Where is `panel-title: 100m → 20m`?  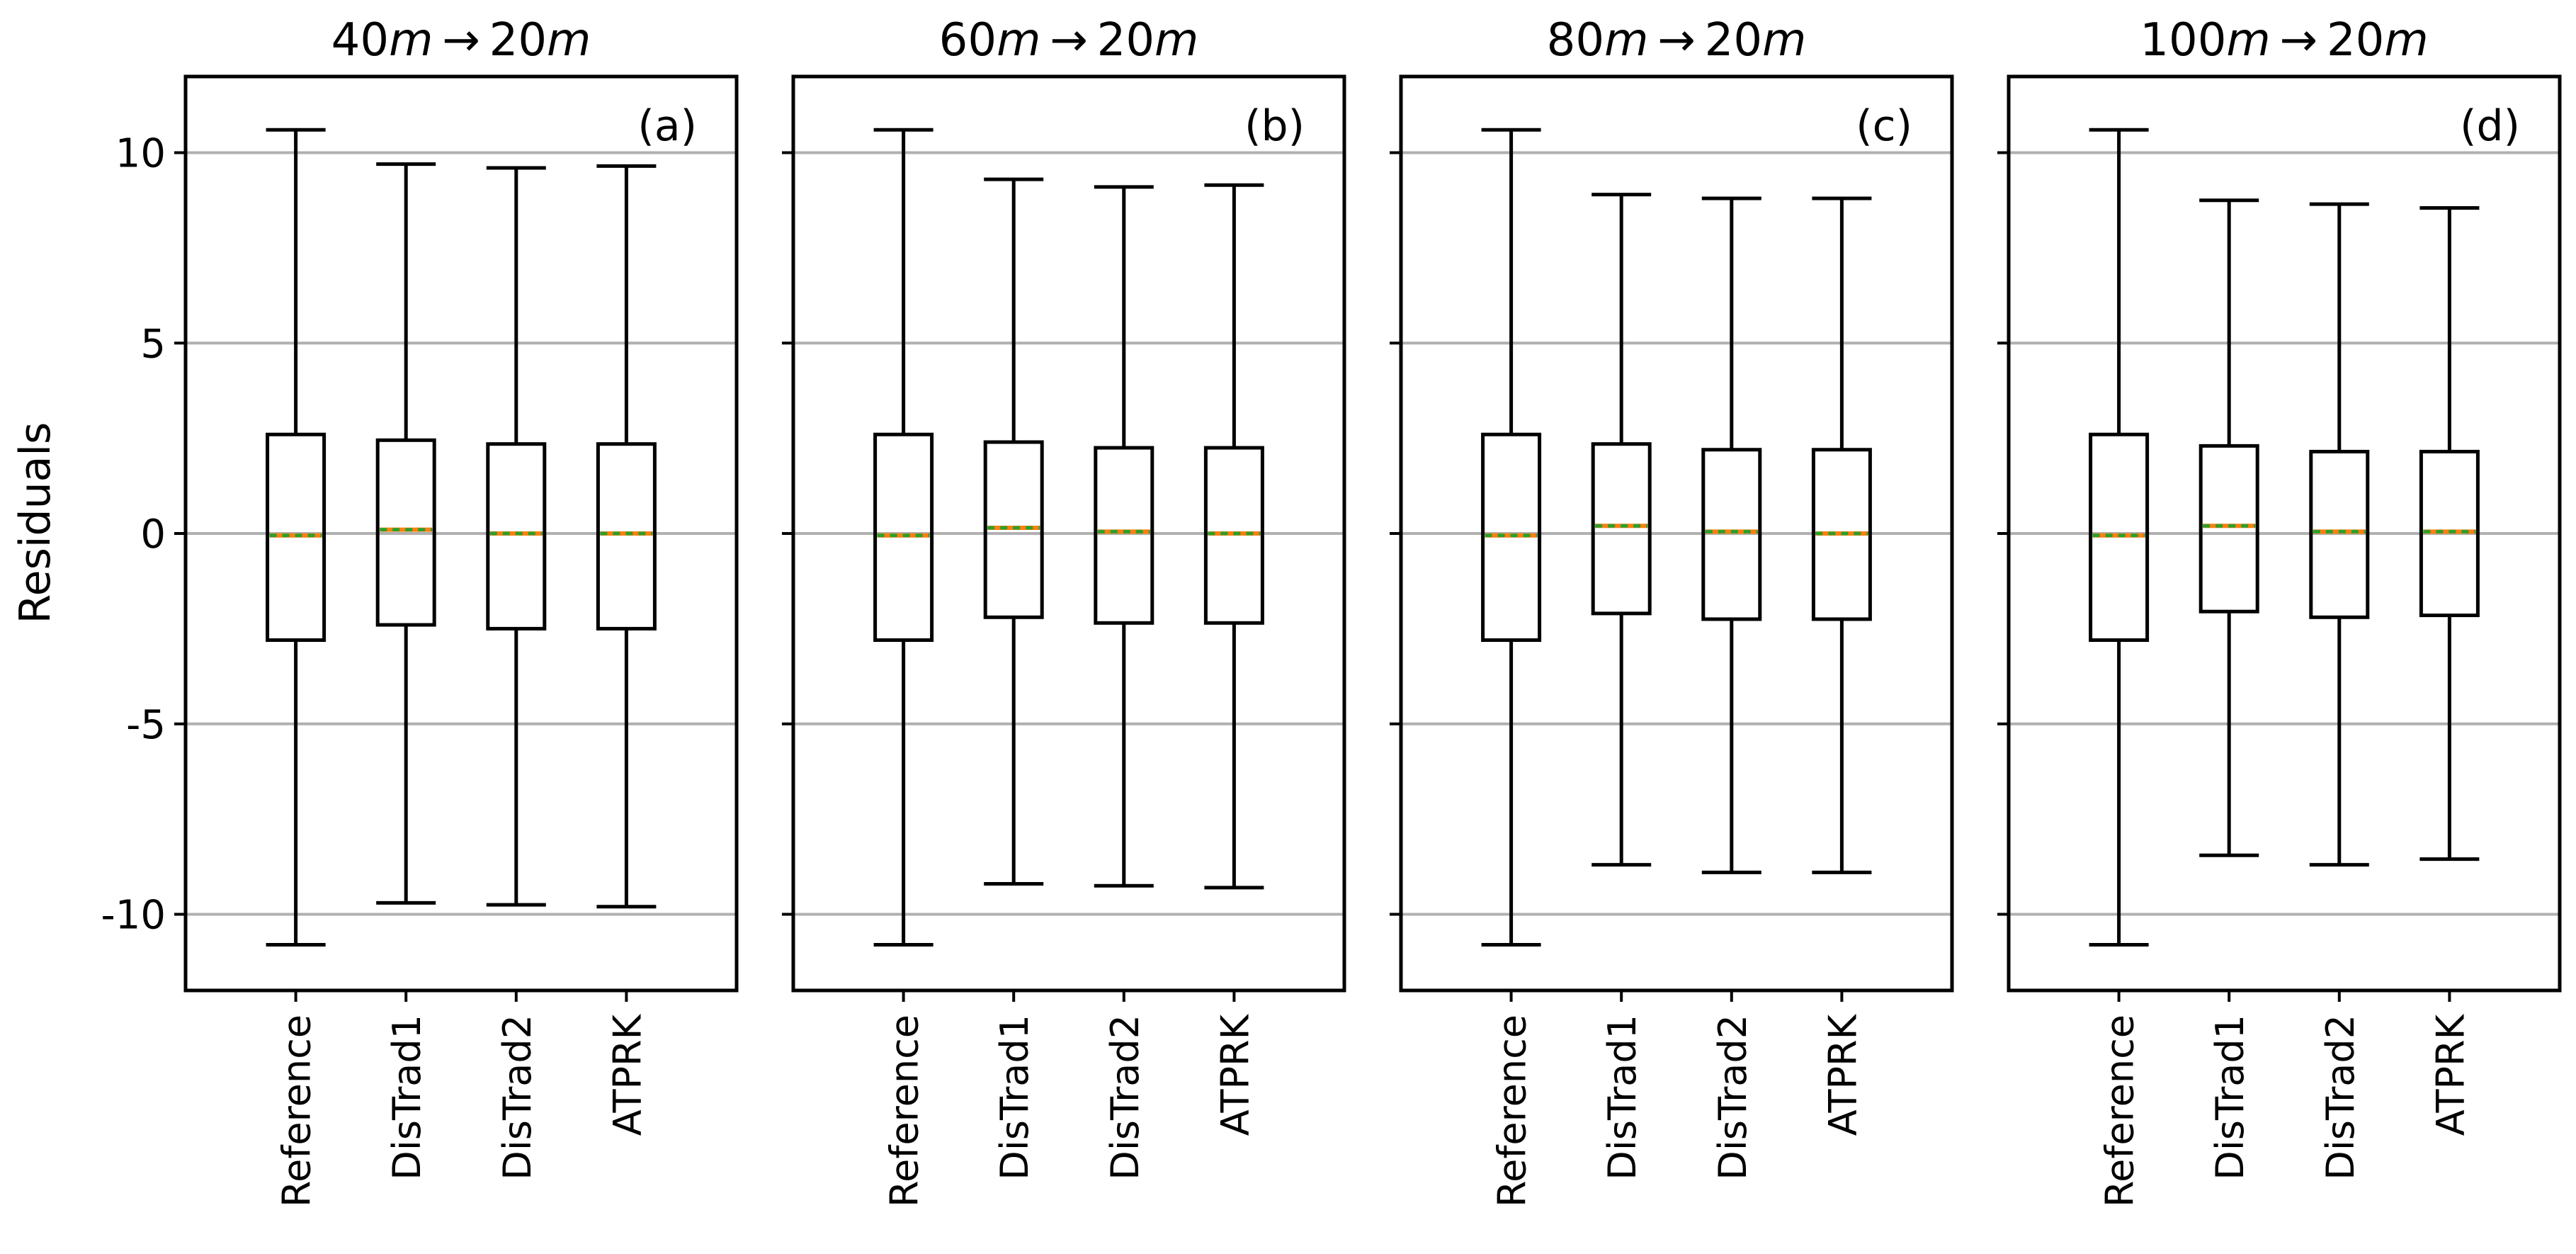 panel-title: 100m → 20m is located at coordinates (2284, 40).